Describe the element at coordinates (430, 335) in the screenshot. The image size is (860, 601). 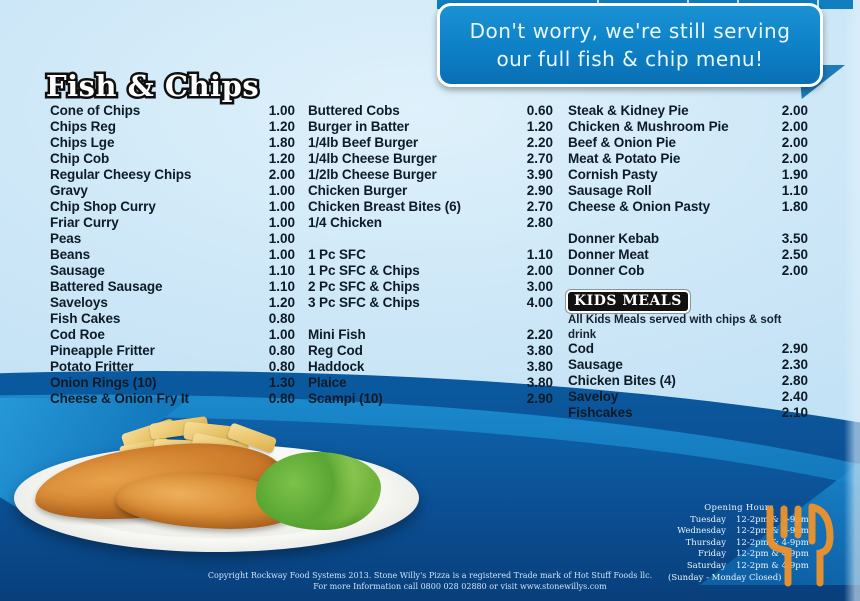
I see `menu-item-row: Mini Fish 2.20` at that location.